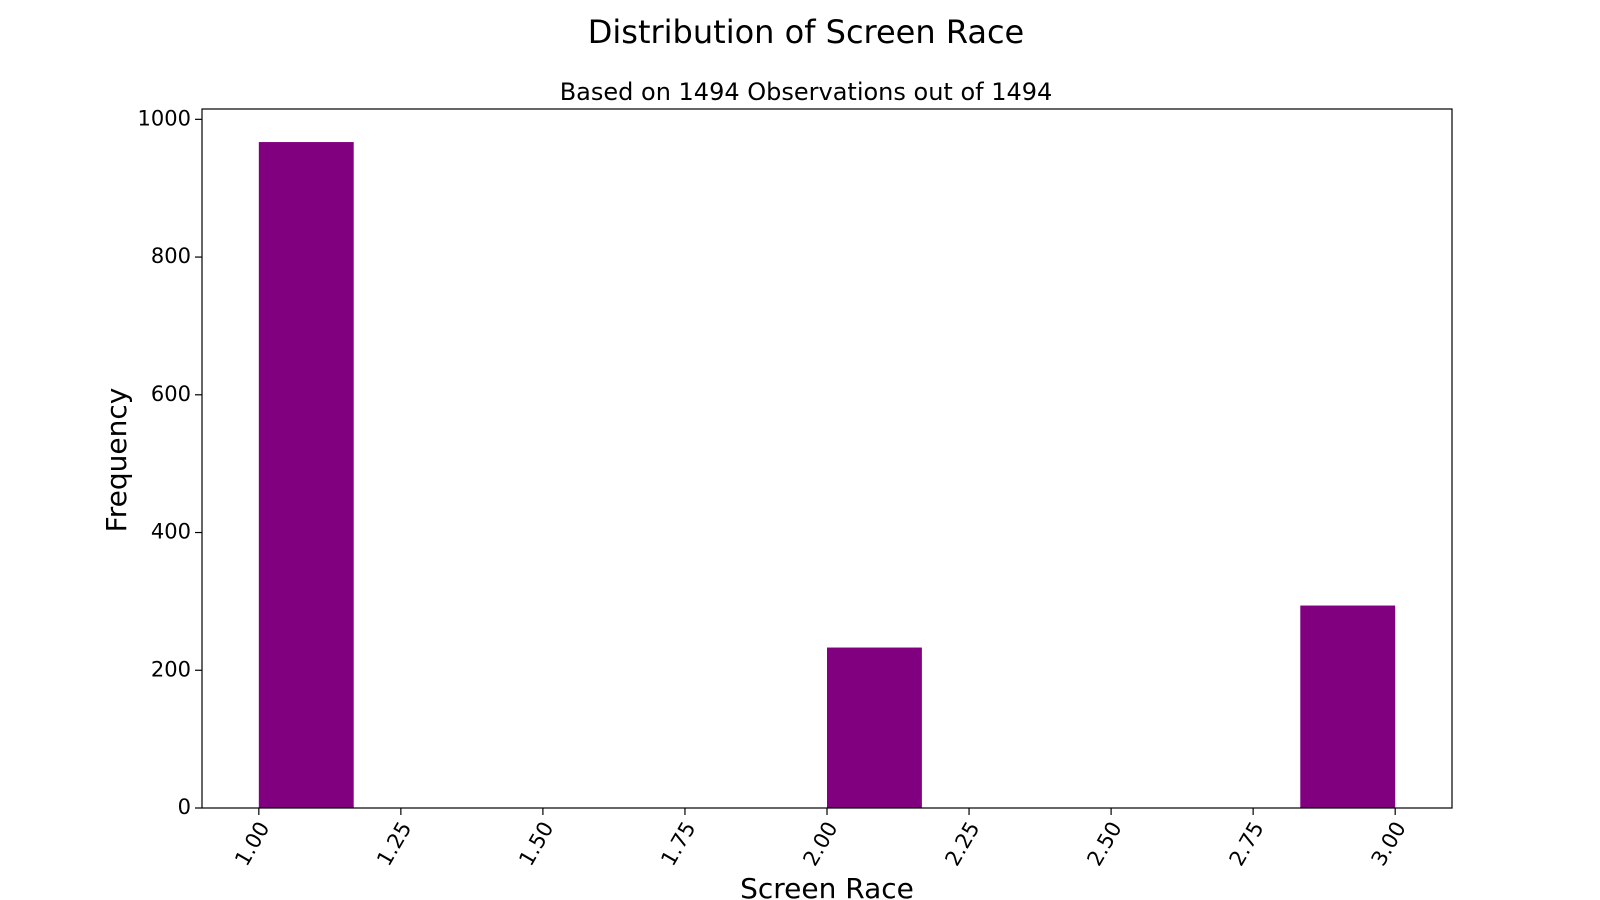  What do you see at coordinates (164, 118) in the screenshot?
I see `y-tick-label: 1000` at bounding box center [164, 118].